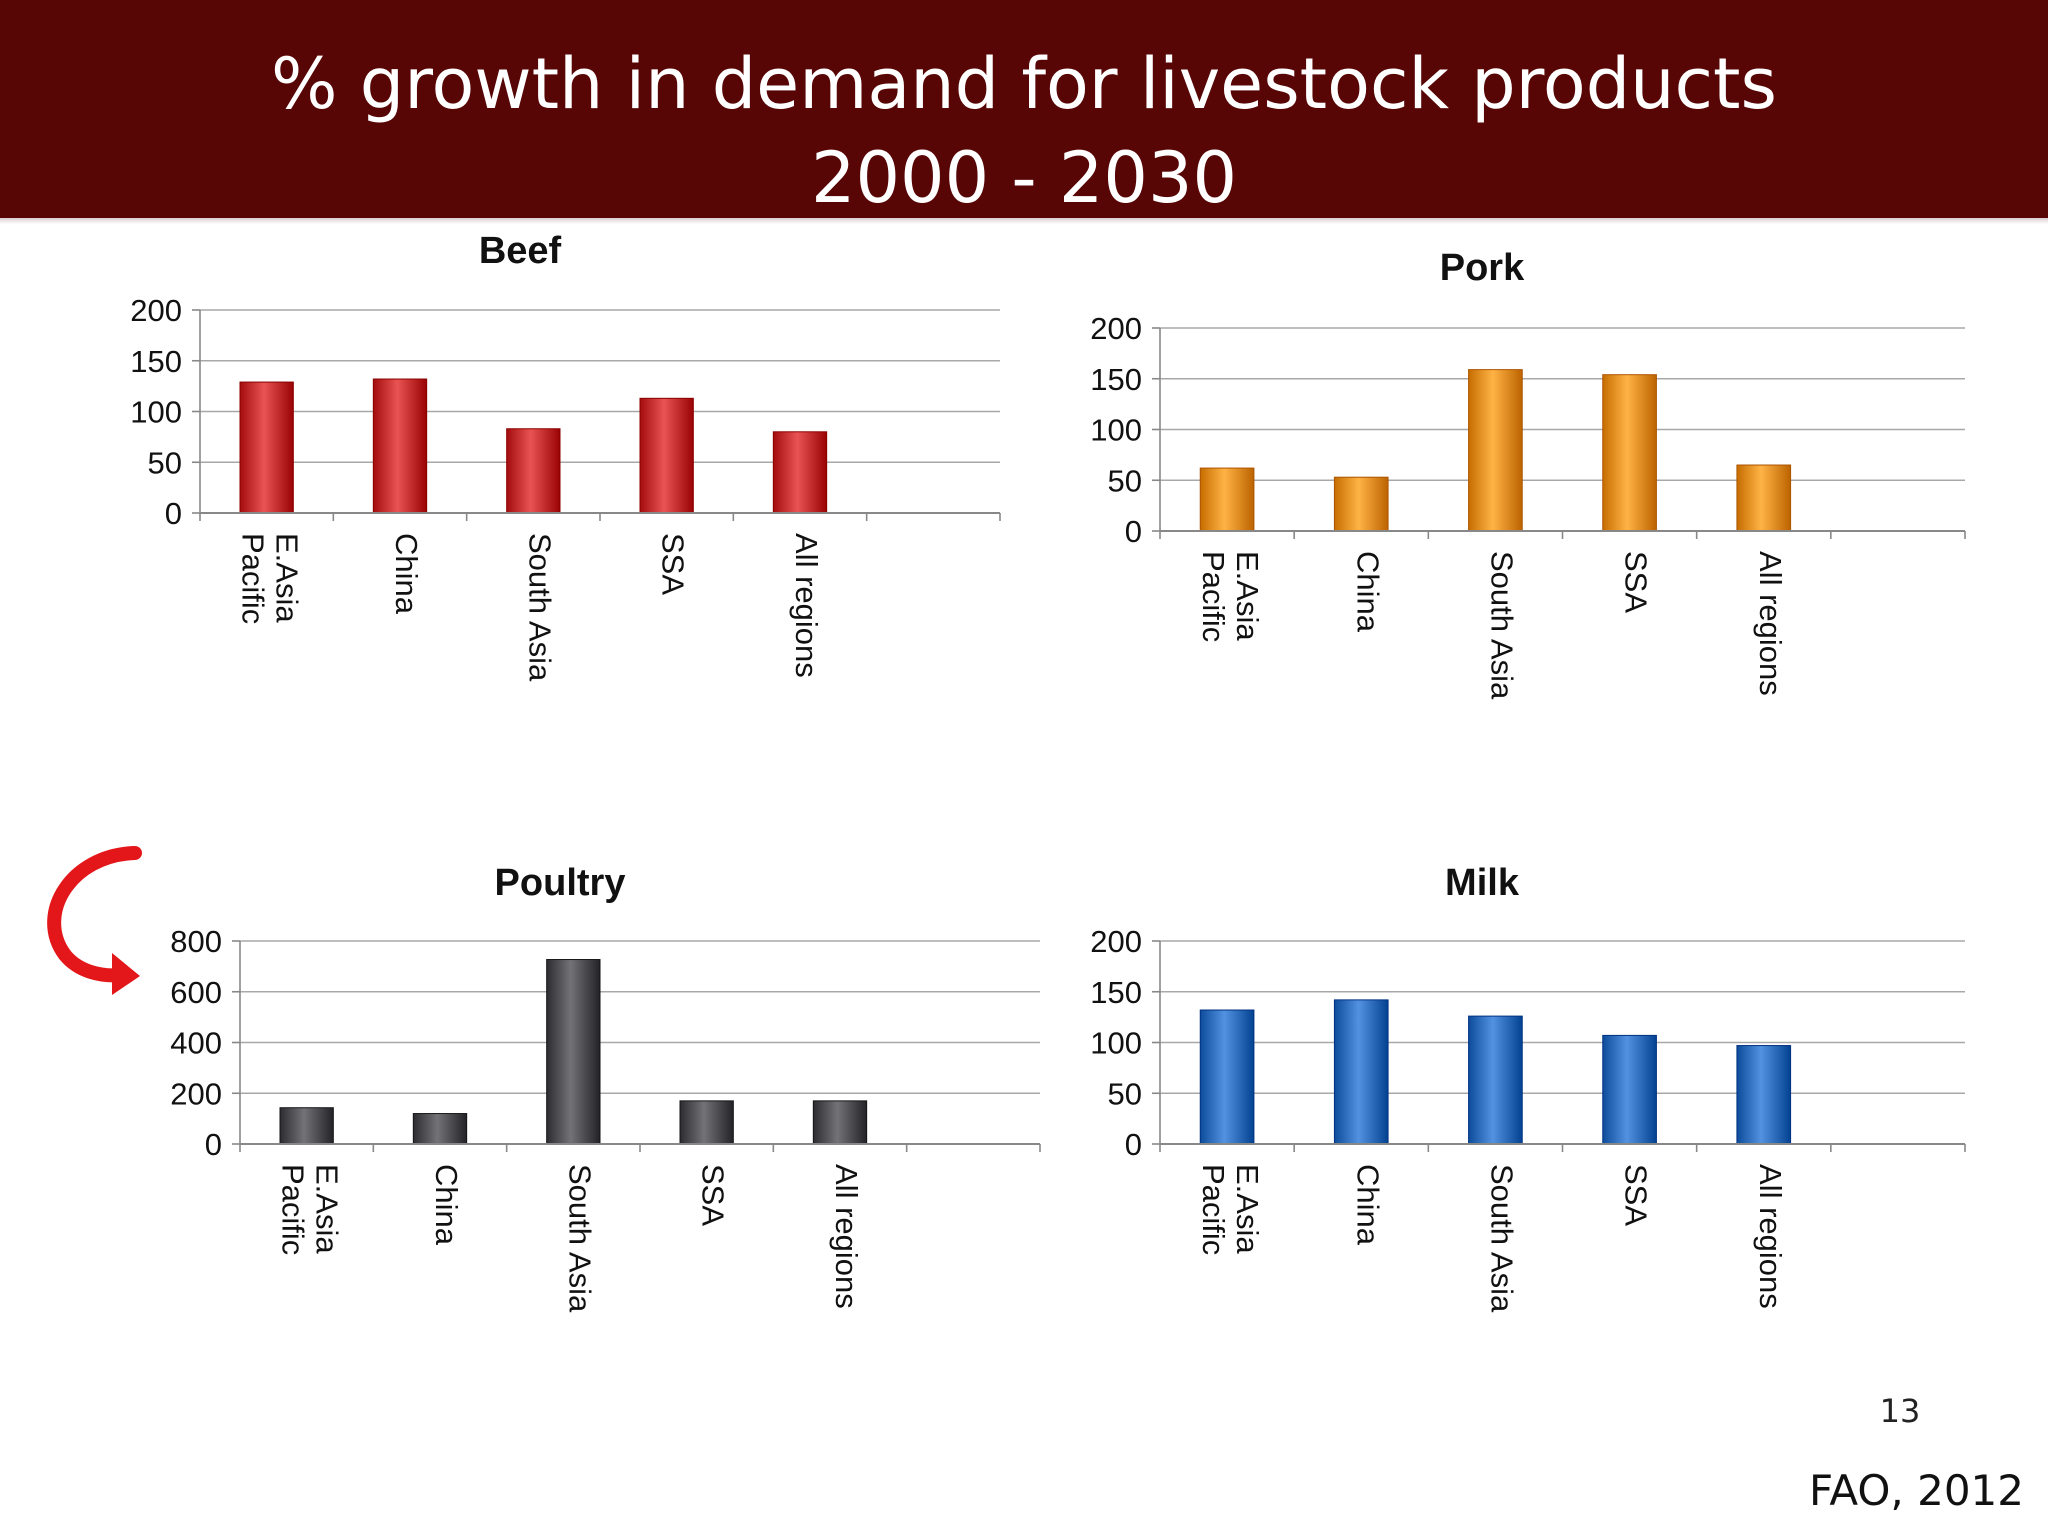 The height and width of the screenshot is (1536, 2048). I want to click on slide-title-line-2: 2000 - 2030, so click(1024, 178).